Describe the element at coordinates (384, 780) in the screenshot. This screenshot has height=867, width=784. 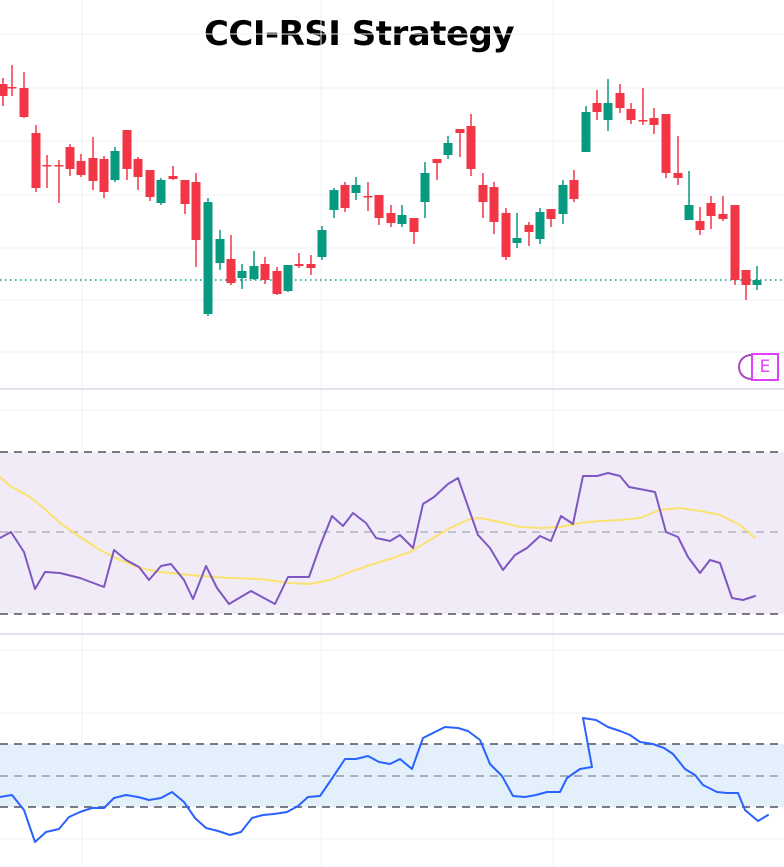
I see `cci-line` at that location.